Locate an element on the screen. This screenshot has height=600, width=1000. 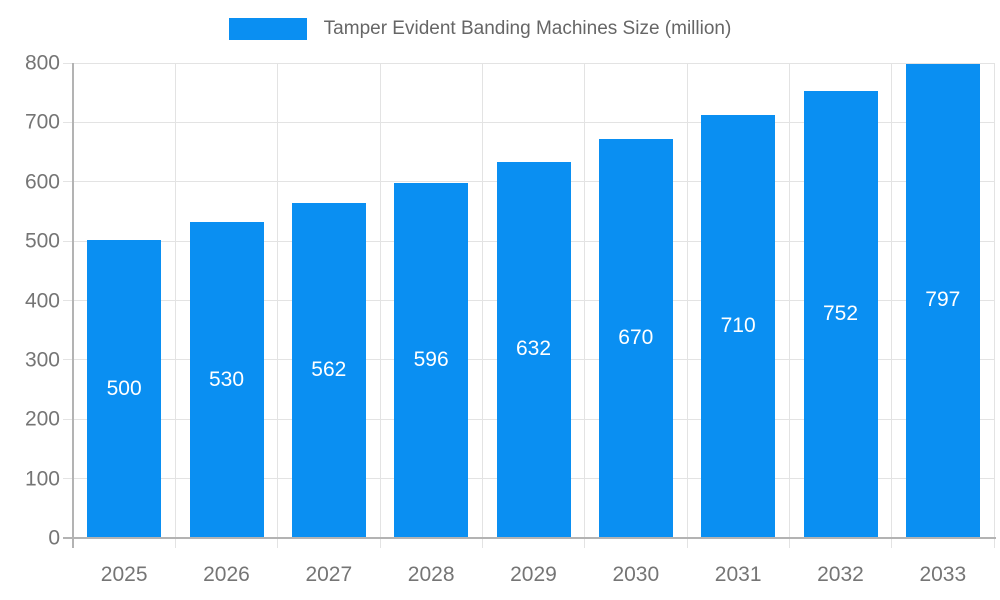
bar: 670 is located at coordinates (635, 338).